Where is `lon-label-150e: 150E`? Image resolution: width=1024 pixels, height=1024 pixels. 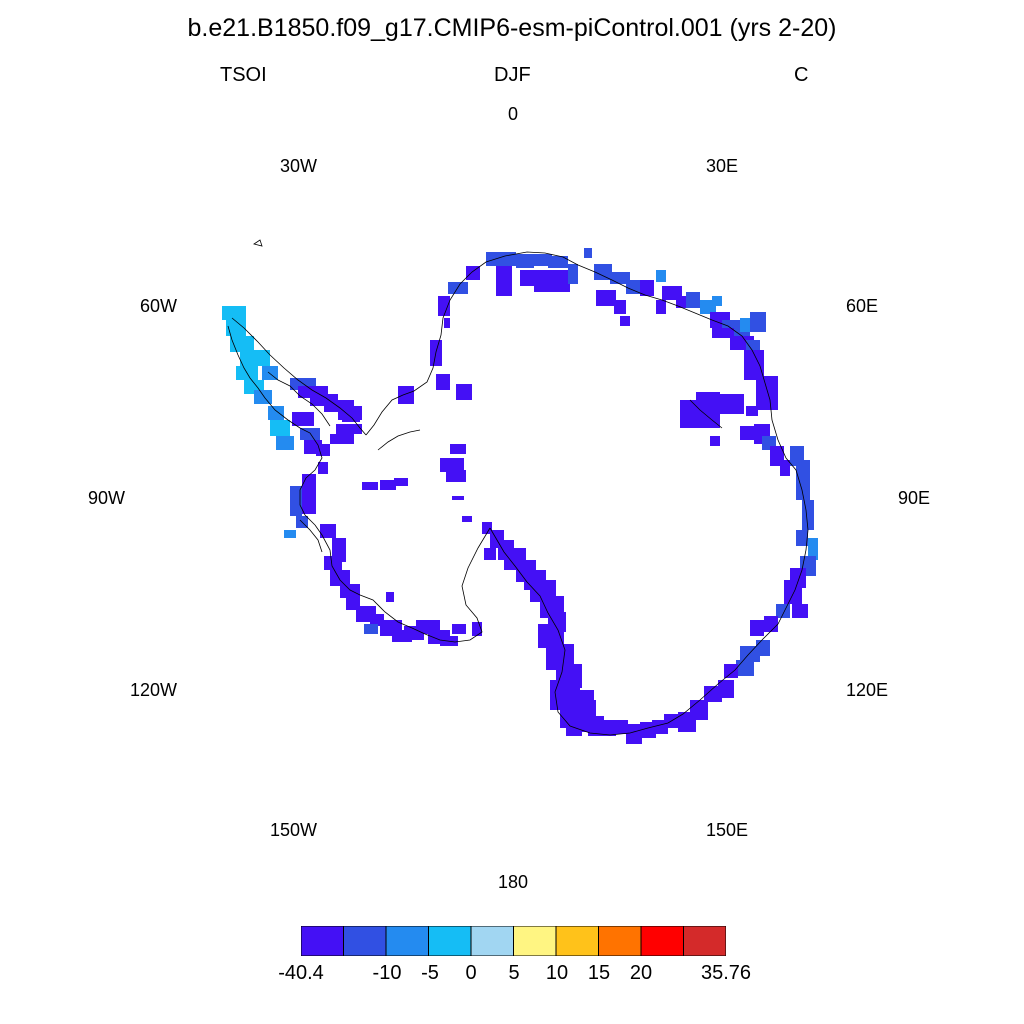
lon-label-150e: 150E is located at coordinates (727, 830).